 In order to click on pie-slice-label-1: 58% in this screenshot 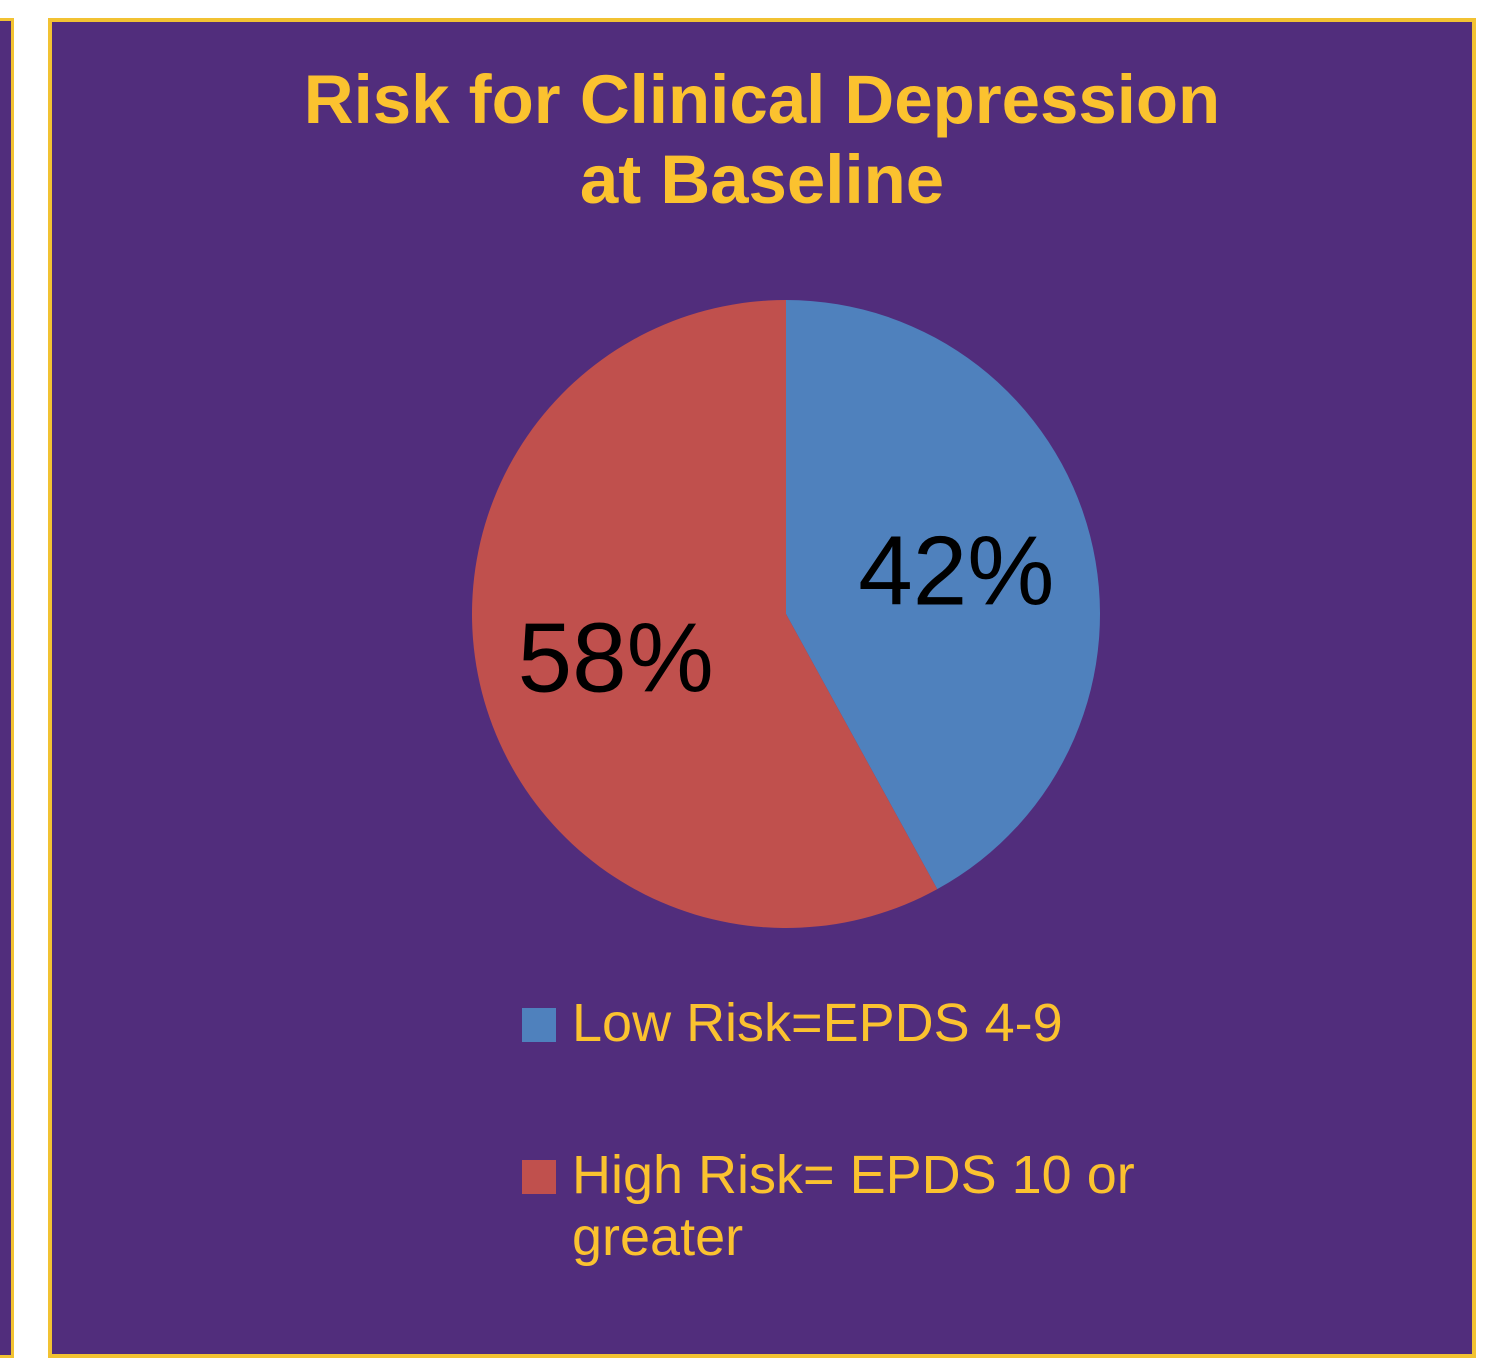, I will do `click(616, 658)`.